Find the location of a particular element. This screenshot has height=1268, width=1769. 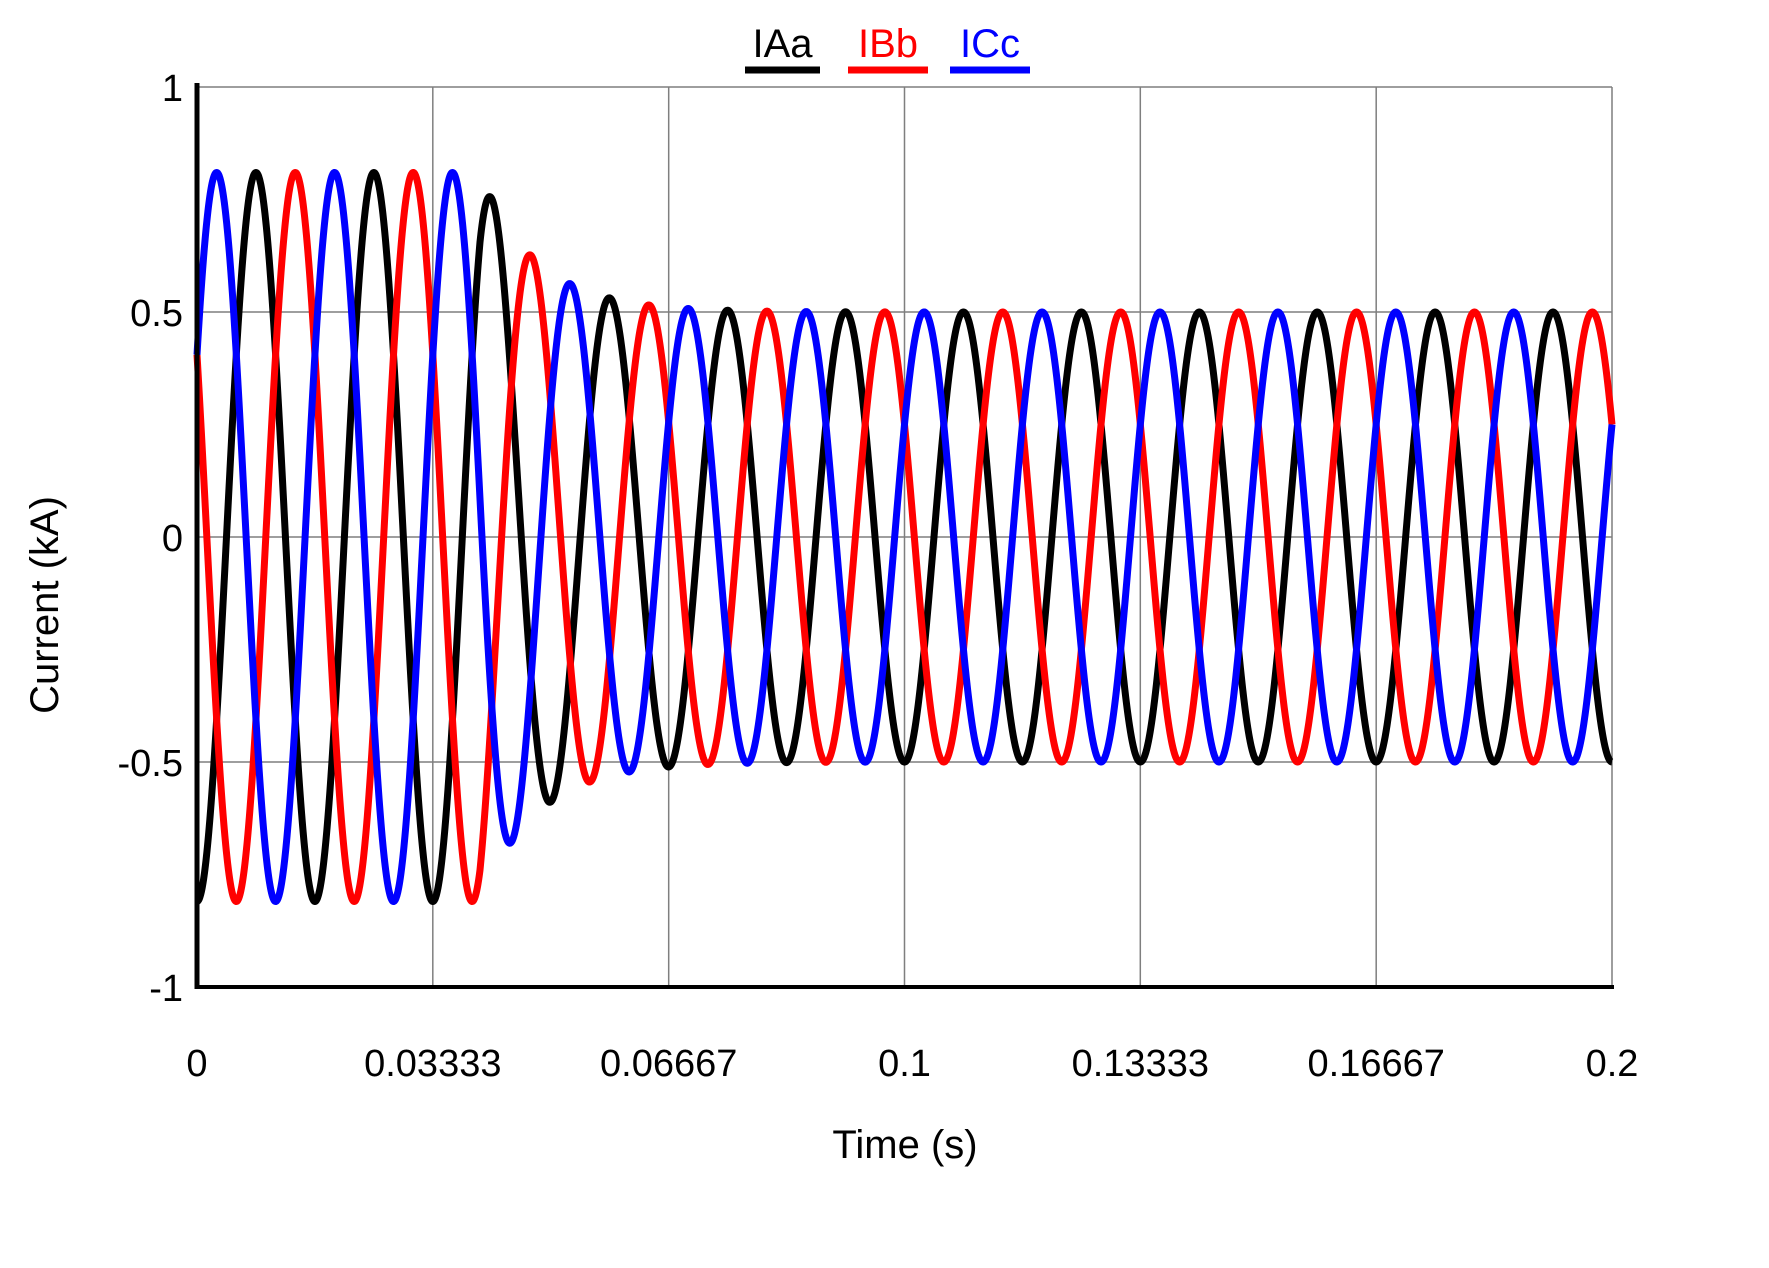

legend-item-ibb: IBb is located at coordinates (888, 48).